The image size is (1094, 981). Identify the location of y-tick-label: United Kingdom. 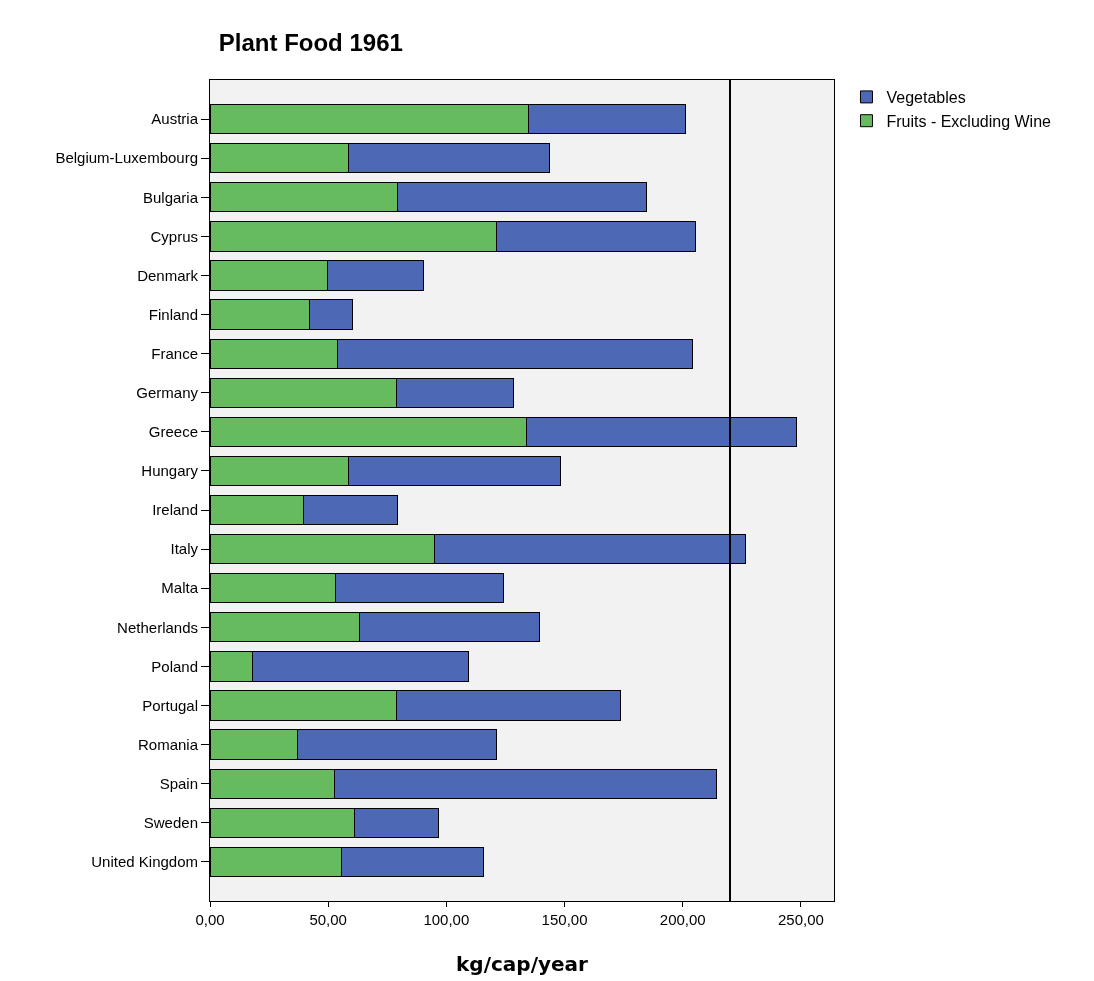
(144, 862).